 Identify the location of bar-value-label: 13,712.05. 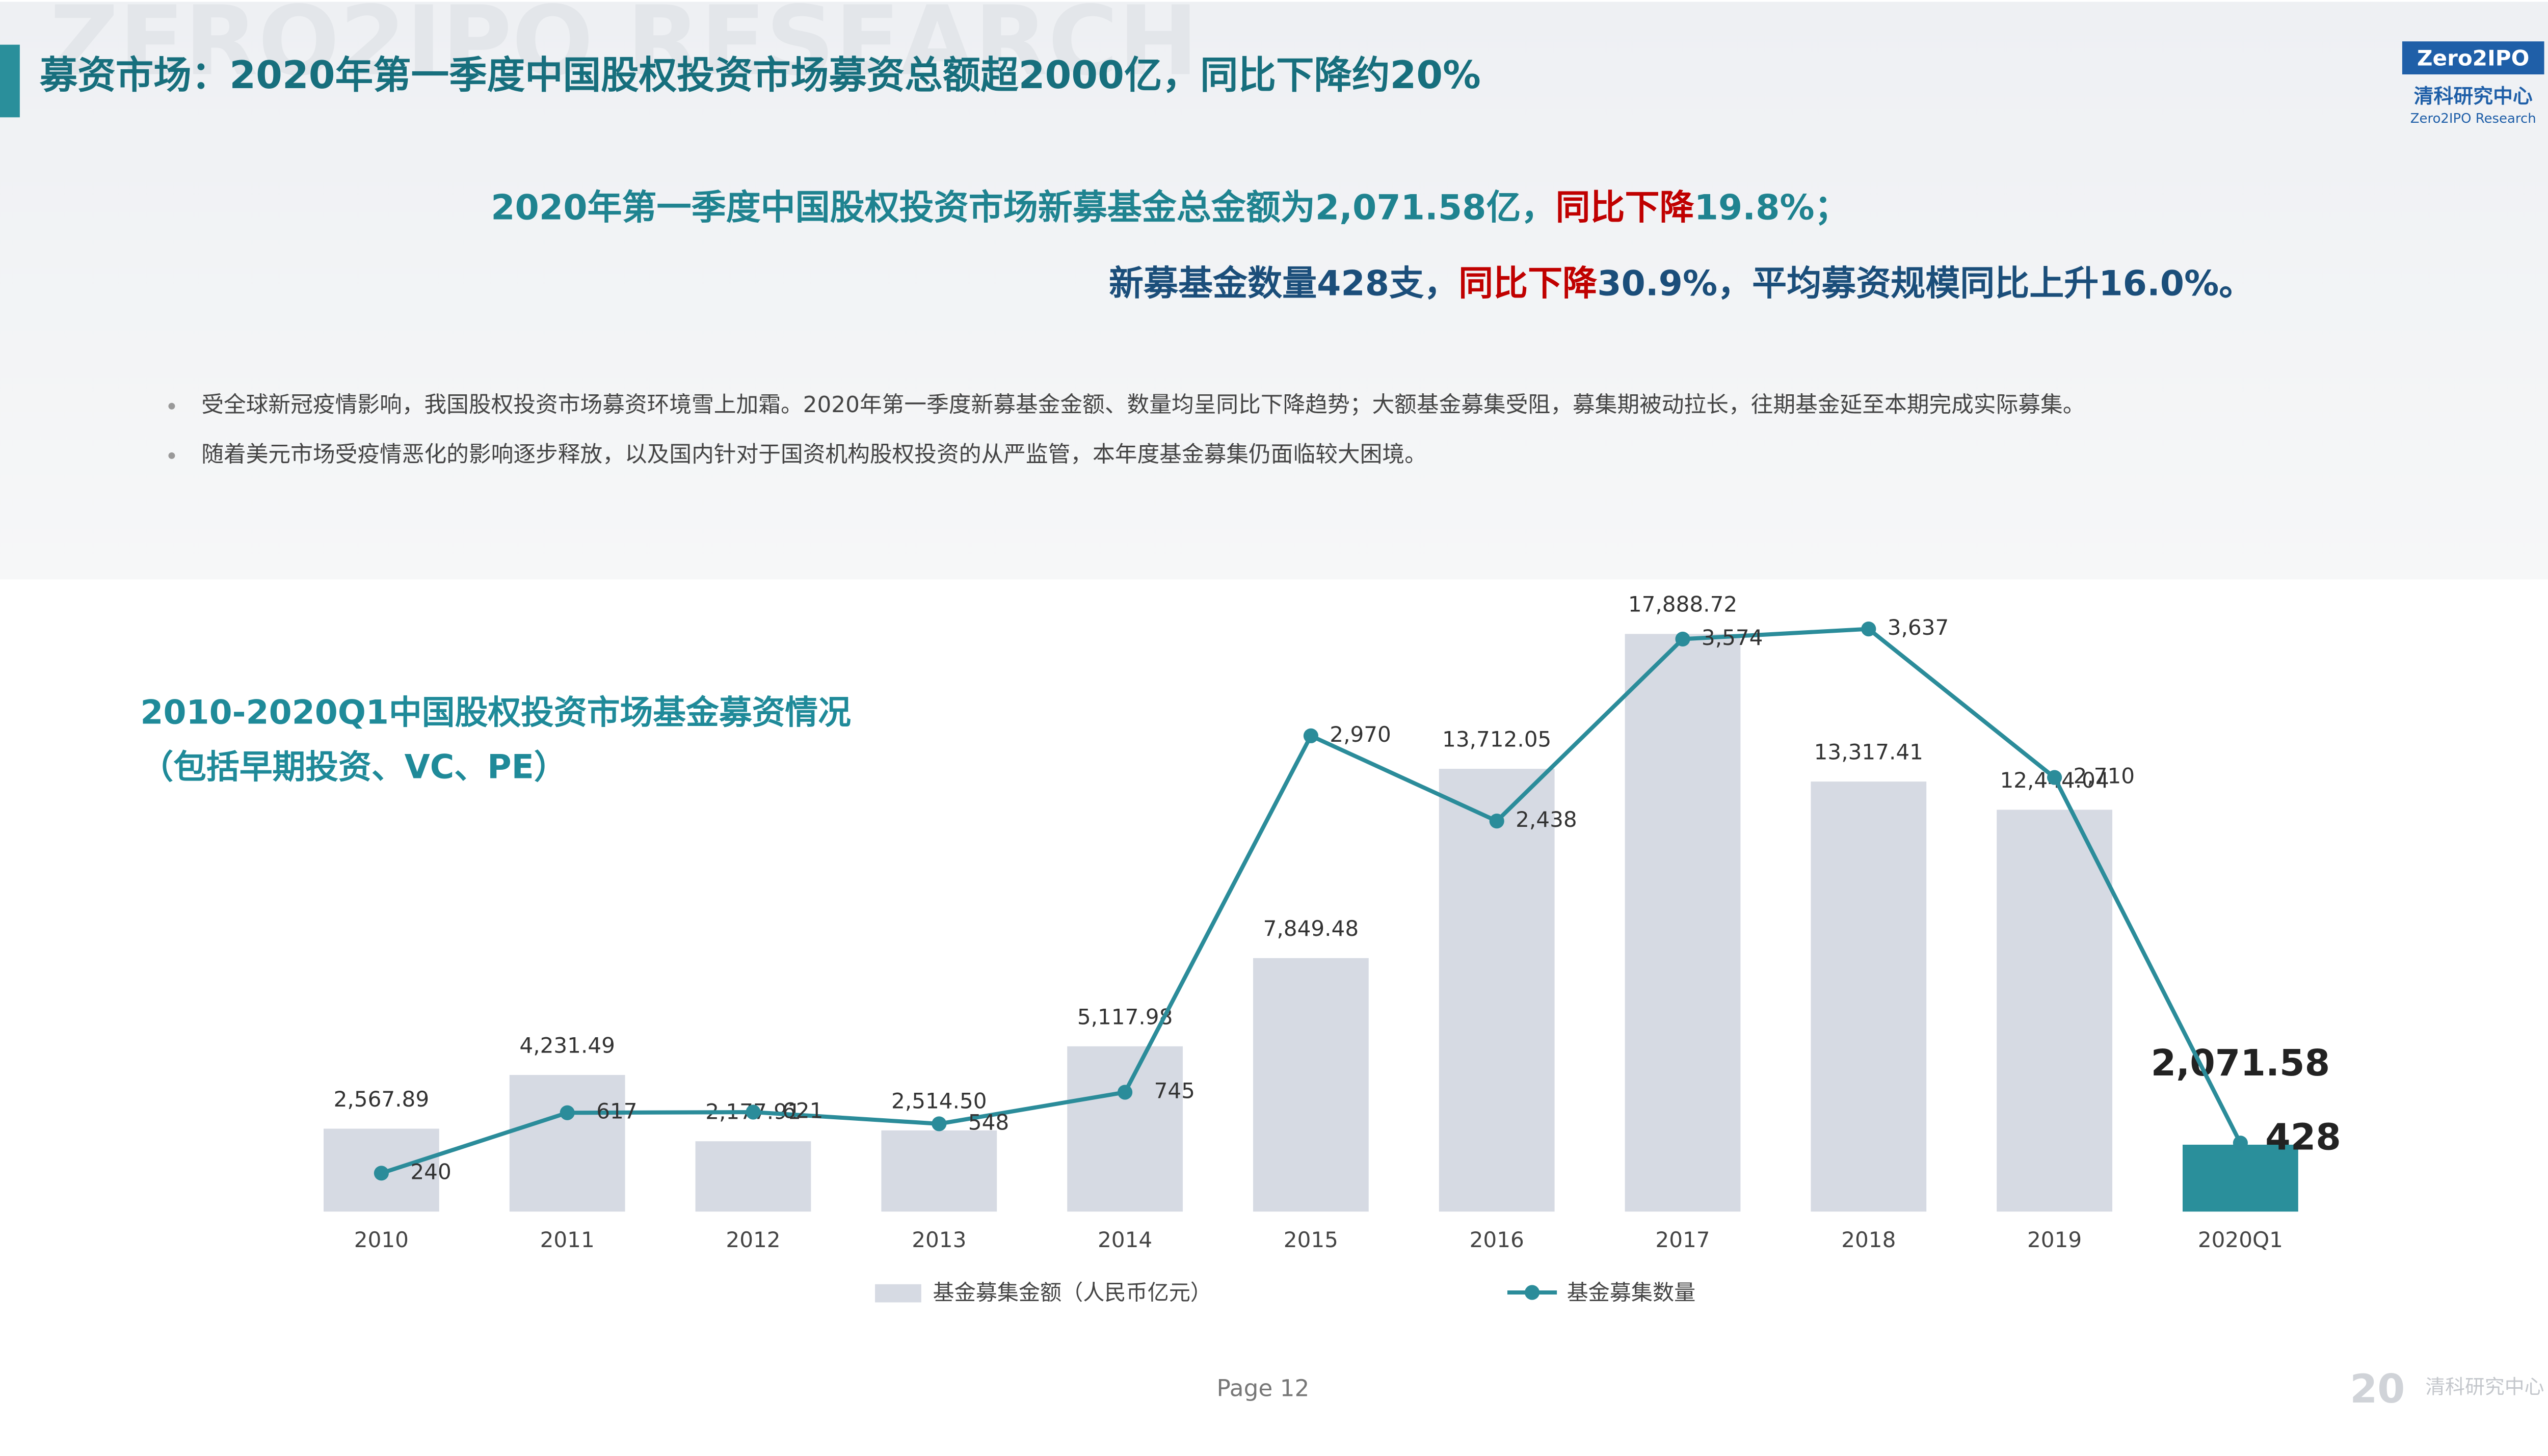
(1497, 739).